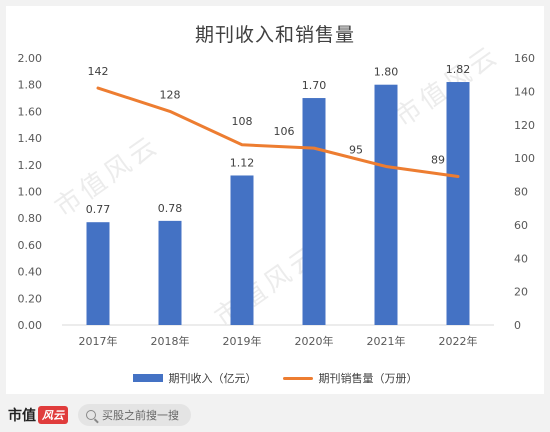 The width and height of the screenshot is (550, 432). What do you see at coordinates (524, 158) in the screenshot?
I see `right-tick-label: 100` at bounding box center [524, 158].